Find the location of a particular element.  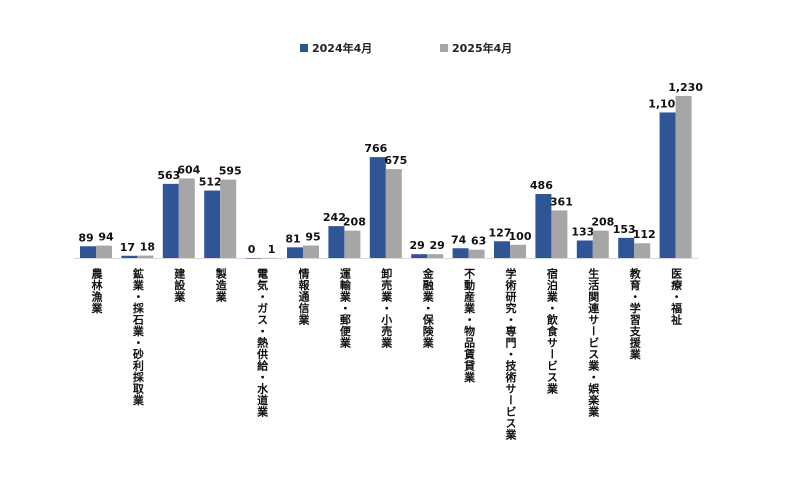

data-label: 361 is located at coordinates (561, 201).